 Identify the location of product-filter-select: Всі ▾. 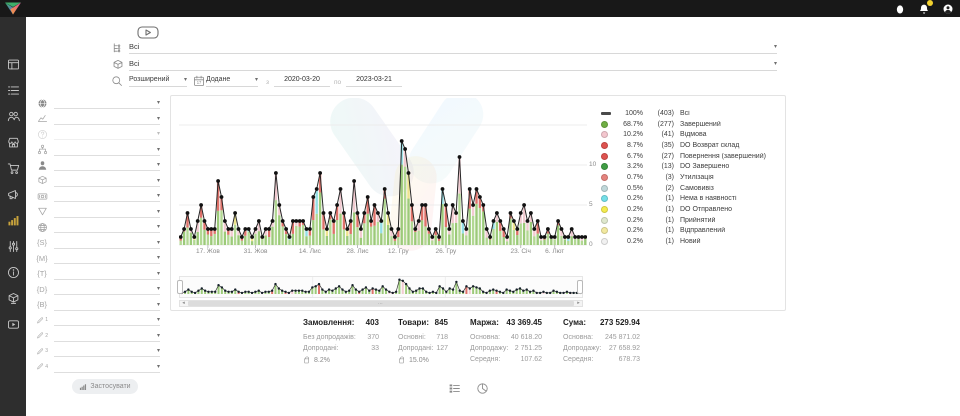
(453, 64).